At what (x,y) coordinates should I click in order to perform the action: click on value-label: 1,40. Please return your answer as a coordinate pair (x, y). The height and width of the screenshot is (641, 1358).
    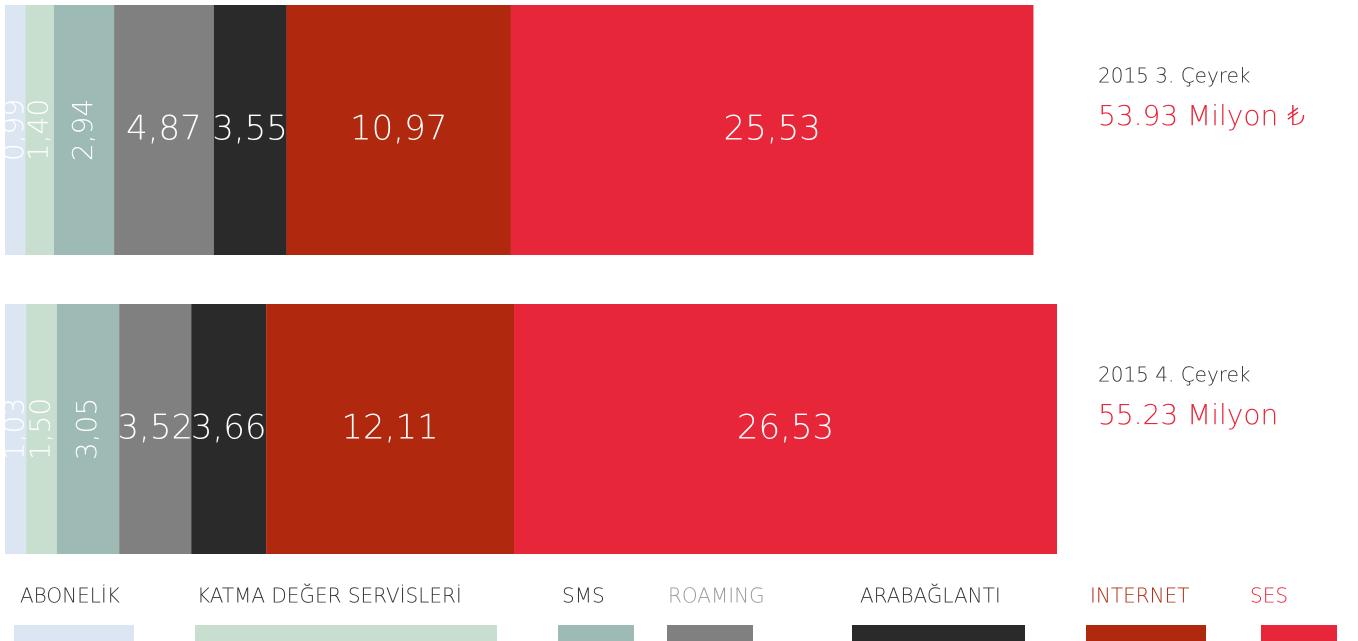
    Looking at the image, I should click on (38, 130).